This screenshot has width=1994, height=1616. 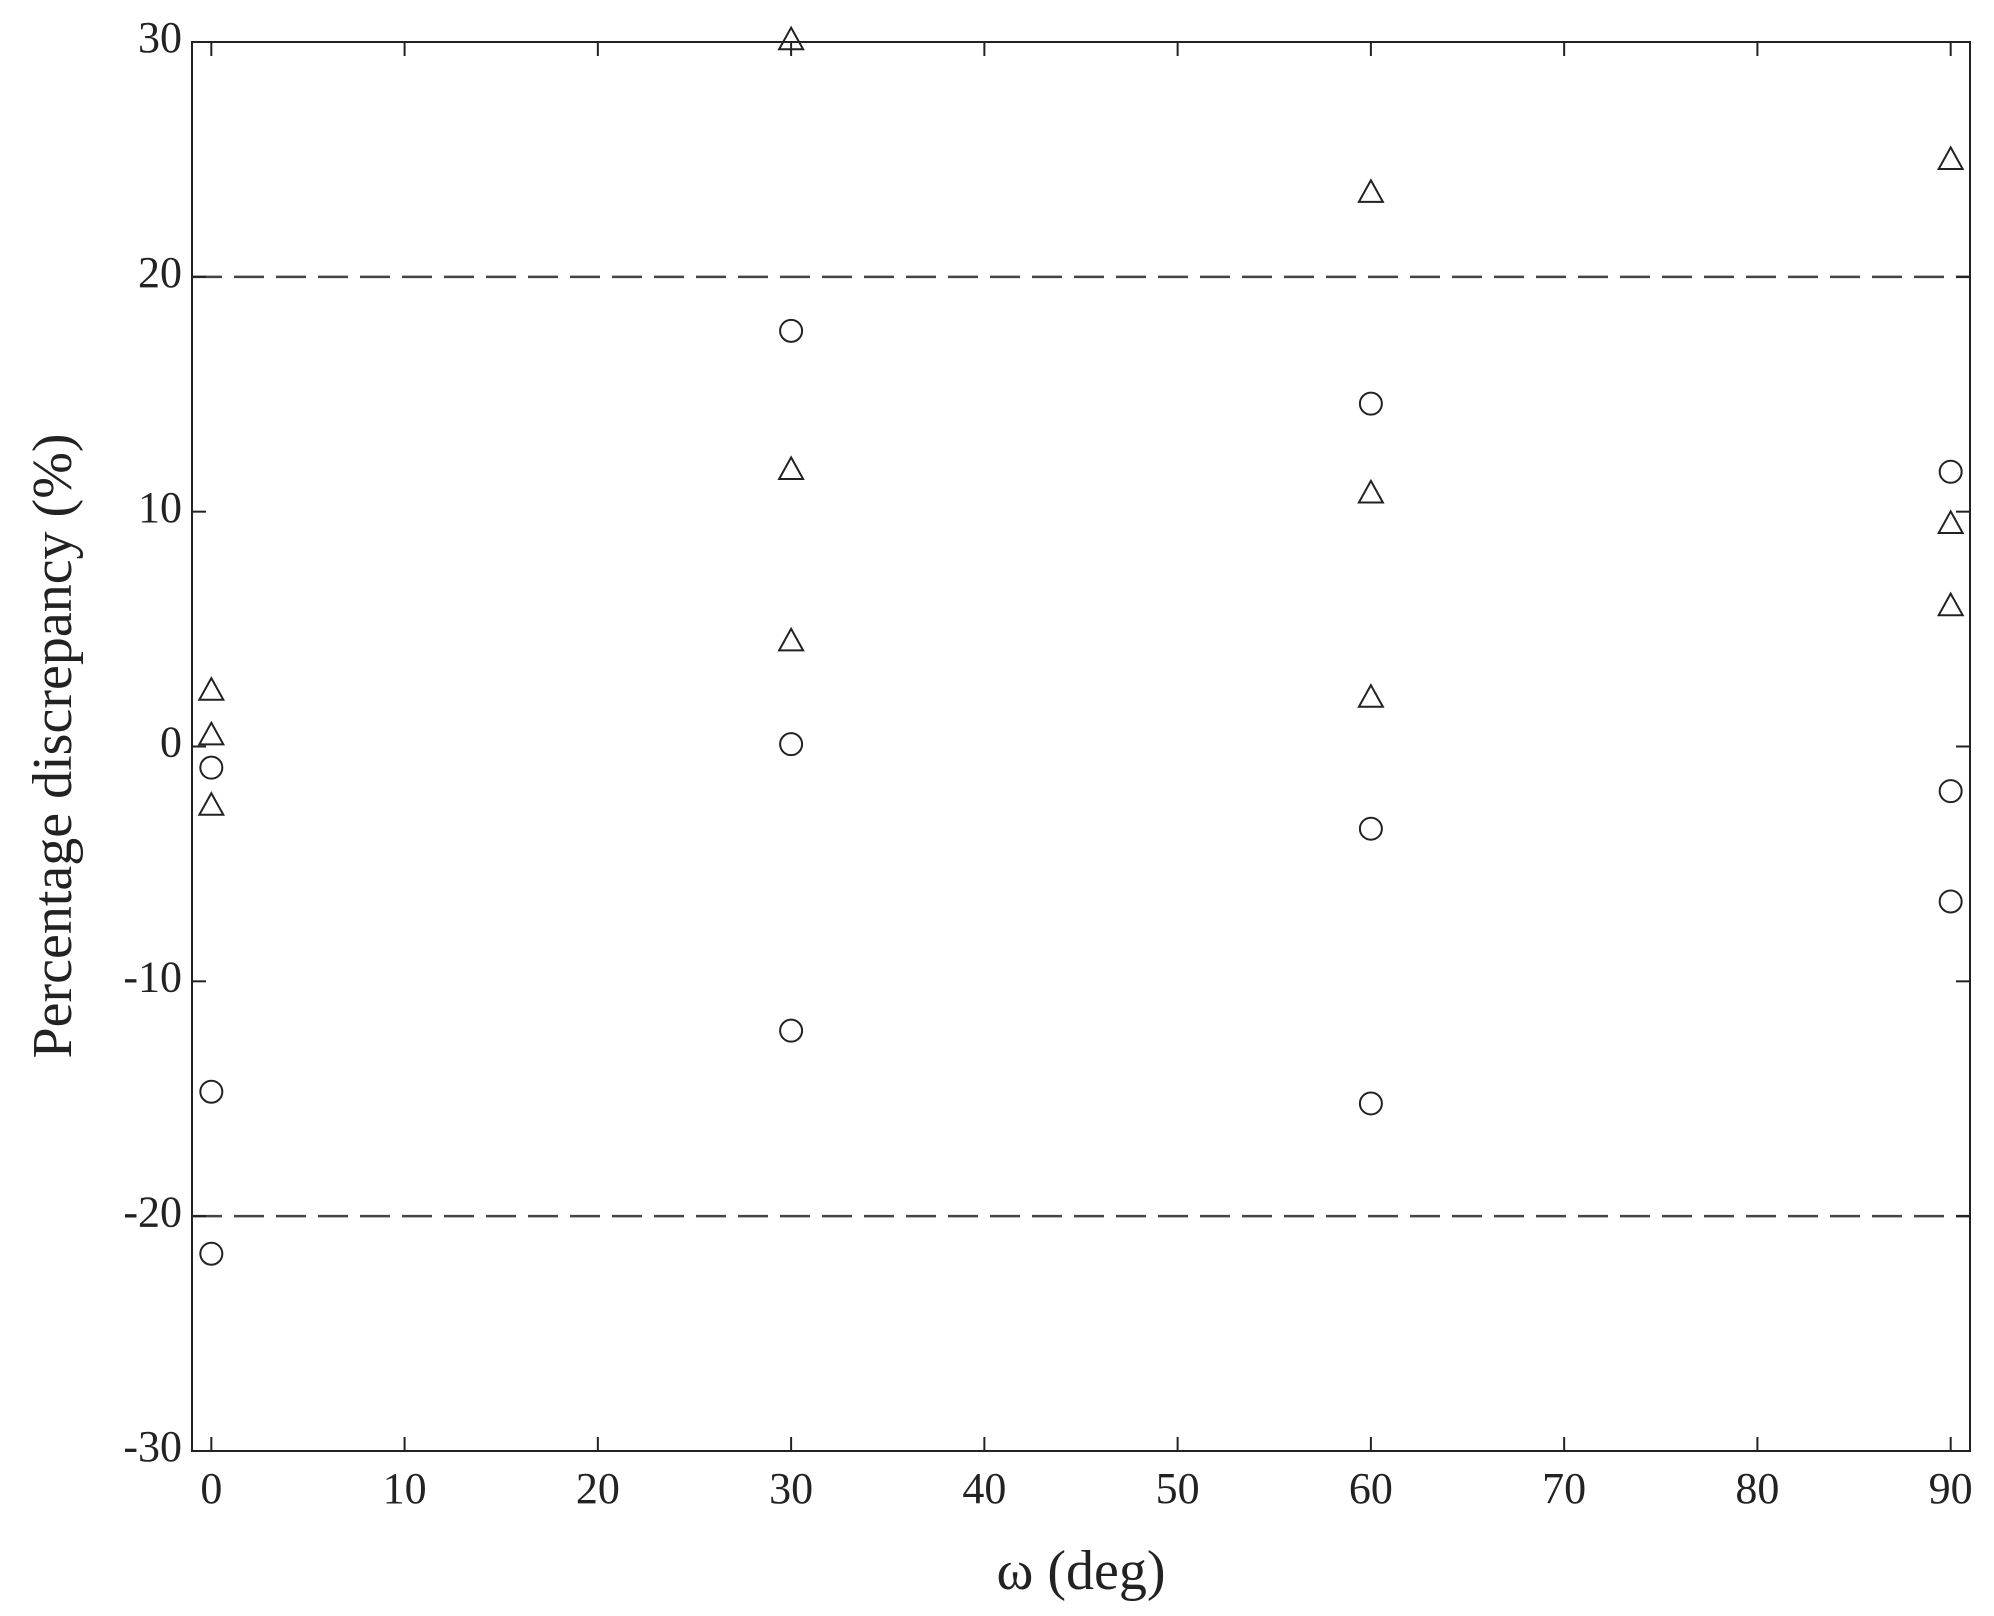 What do you see at coordinates (152, 1446) in the screenshot?
I see `y-tick-label: -30` at bounding box center [152, 1446].